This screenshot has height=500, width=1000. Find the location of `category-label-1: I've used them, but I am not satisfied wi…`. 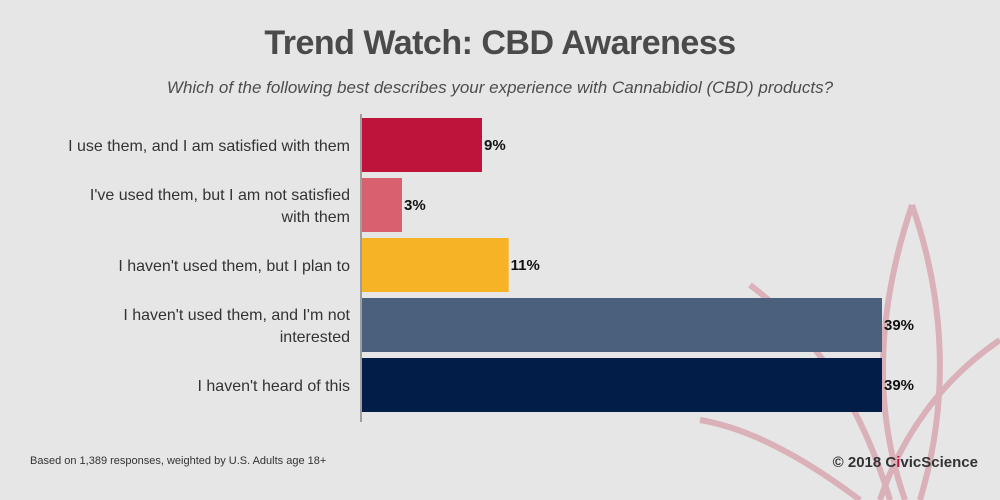

category-label-1: I've used them, but I am not satisfied wi… is located at coordinates (220, 206).